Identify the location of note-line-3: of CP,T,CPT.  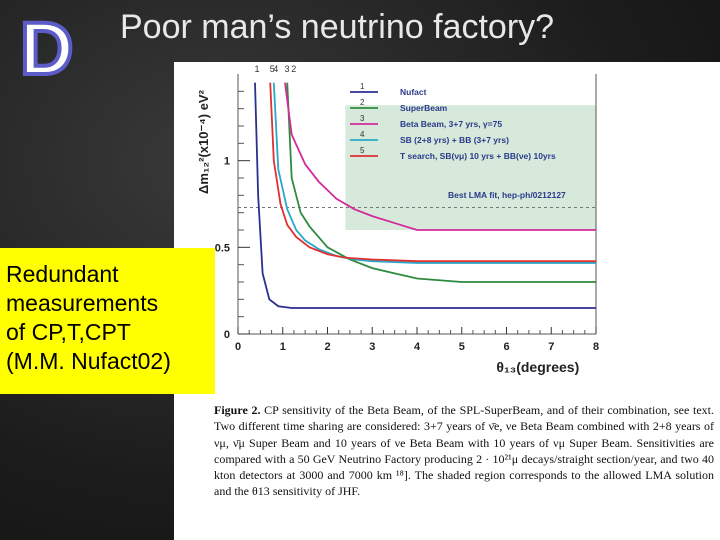
(68, 332).